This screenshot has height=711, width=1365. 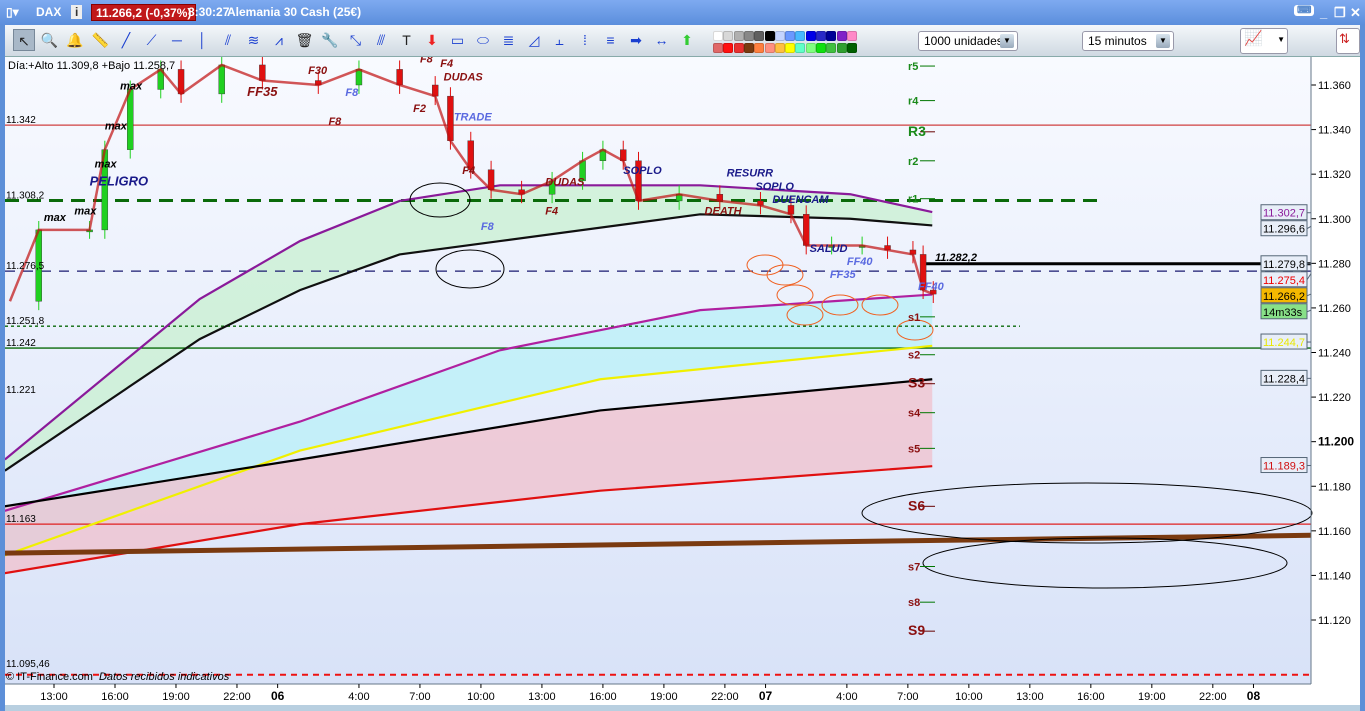 What do you see at coordinates (279, 40) in the screenshot?
I see `channel-tool: ⩘` at bounding box center [279, 40].